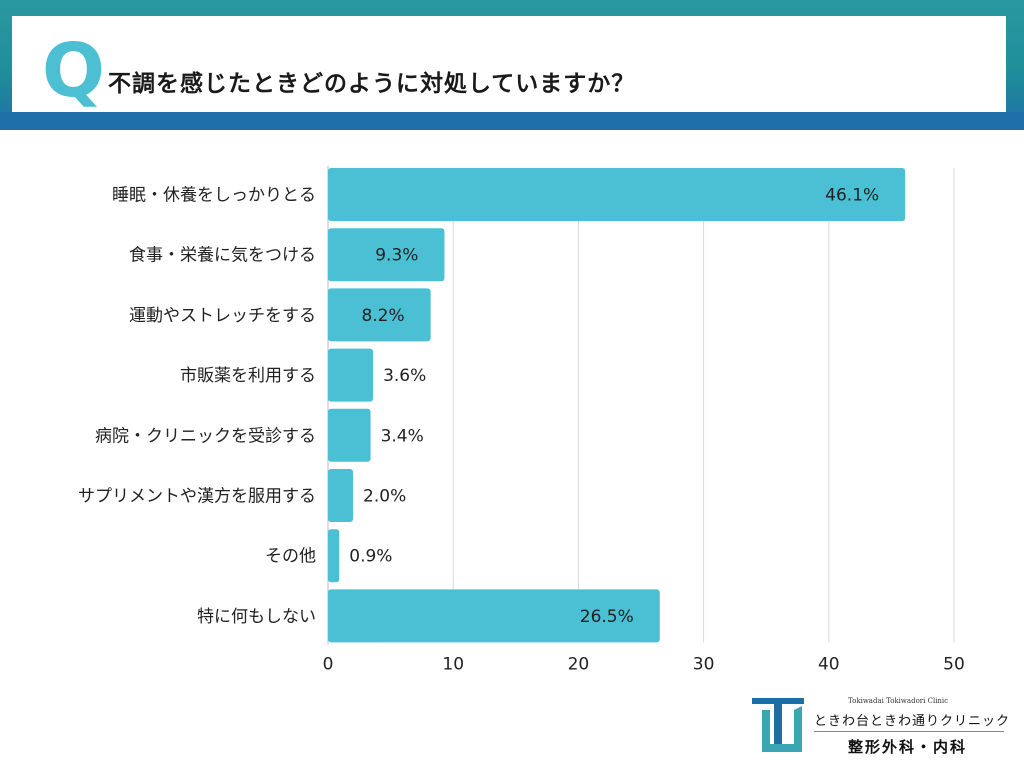 The height and width of the screenshot is (768, 1024). What do you see at coordinates (73, 71) in the screenshot?
I see `q-mark: Q` at bounding box center [73, 71].